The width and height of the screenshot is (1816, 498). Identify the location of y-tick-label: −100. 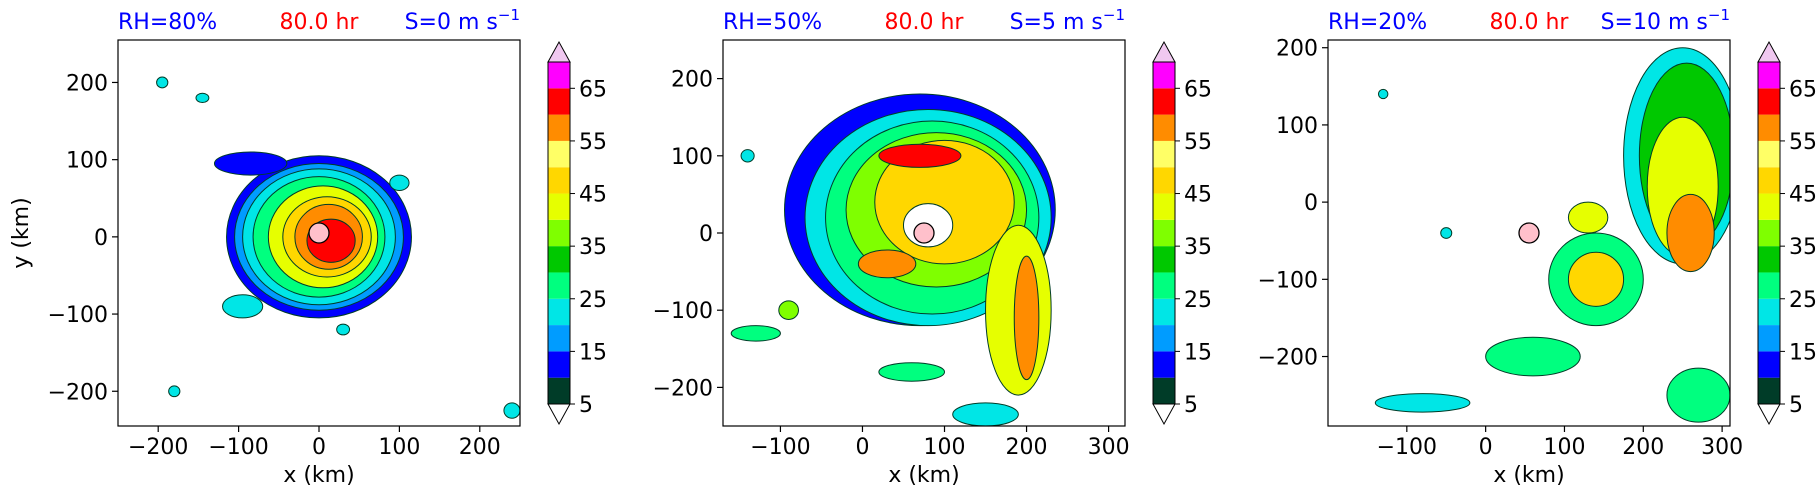
(683, 311).